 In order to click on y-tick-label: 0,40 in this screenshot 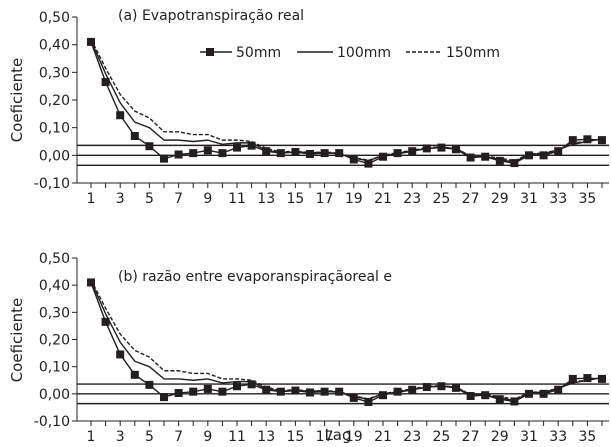, I will do `click(54, 286)`.